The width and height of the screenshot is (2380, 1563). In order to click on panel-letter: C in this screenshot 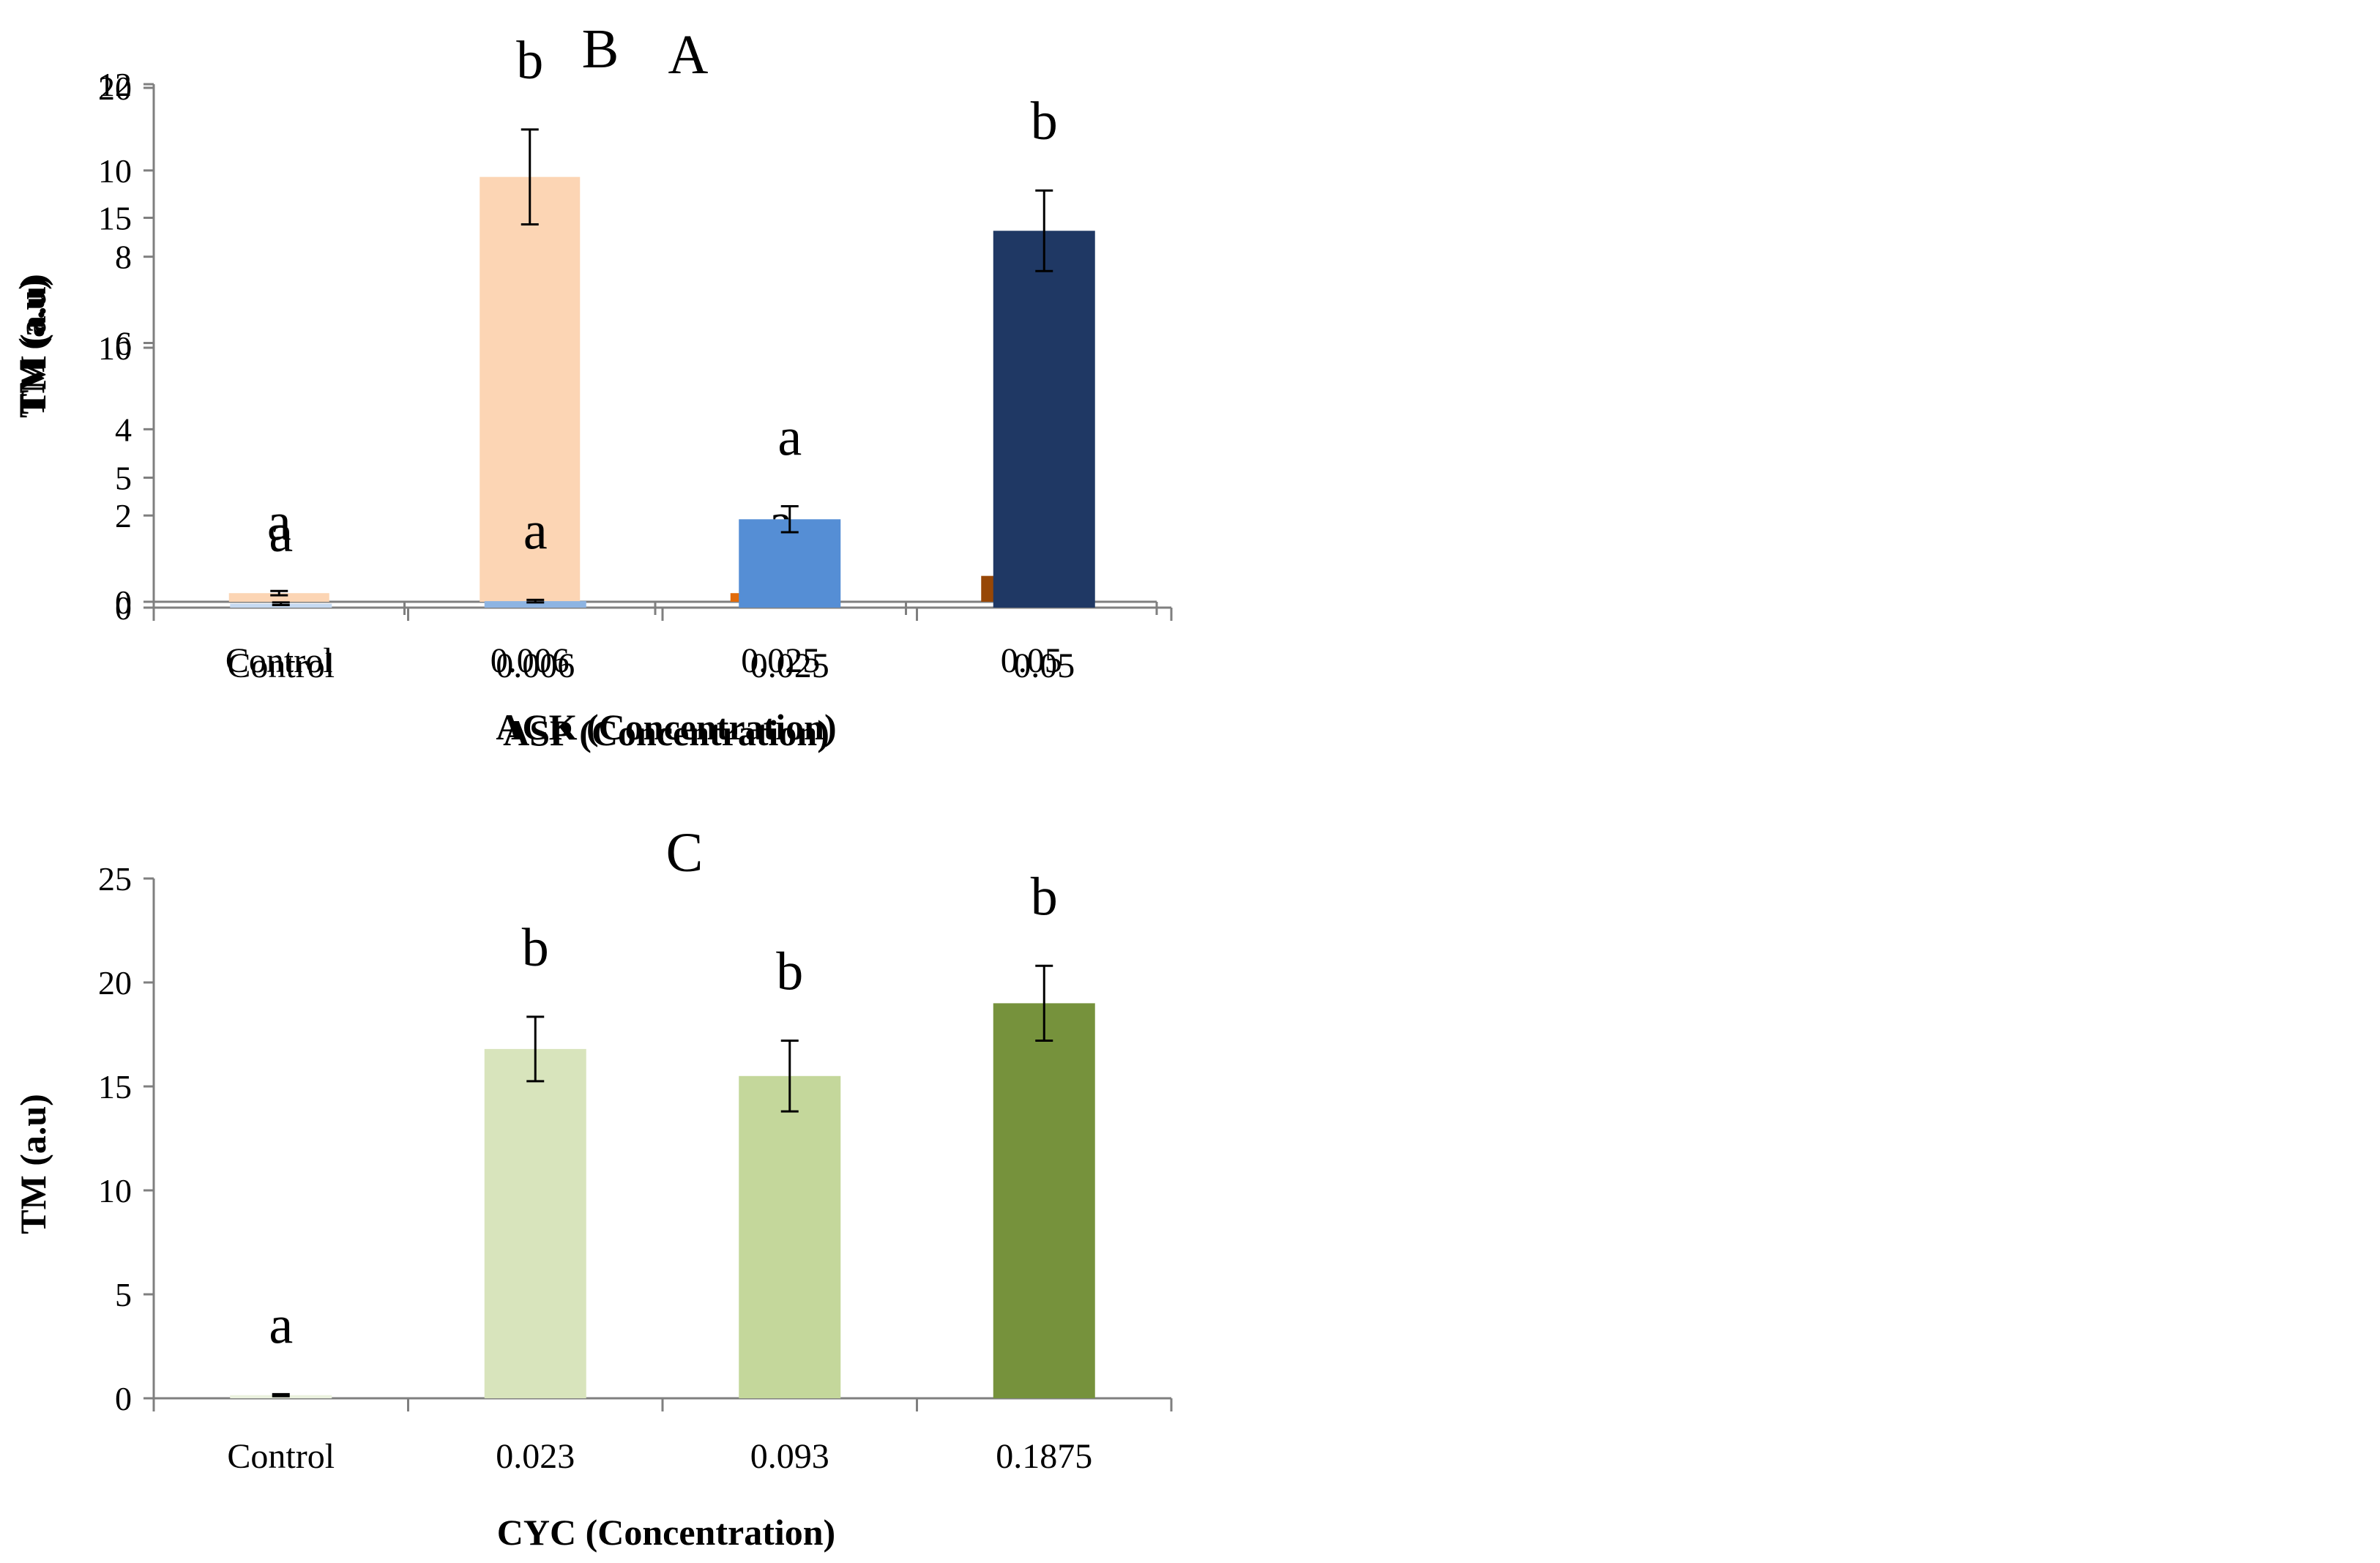, I will do `click(685, 853)`.